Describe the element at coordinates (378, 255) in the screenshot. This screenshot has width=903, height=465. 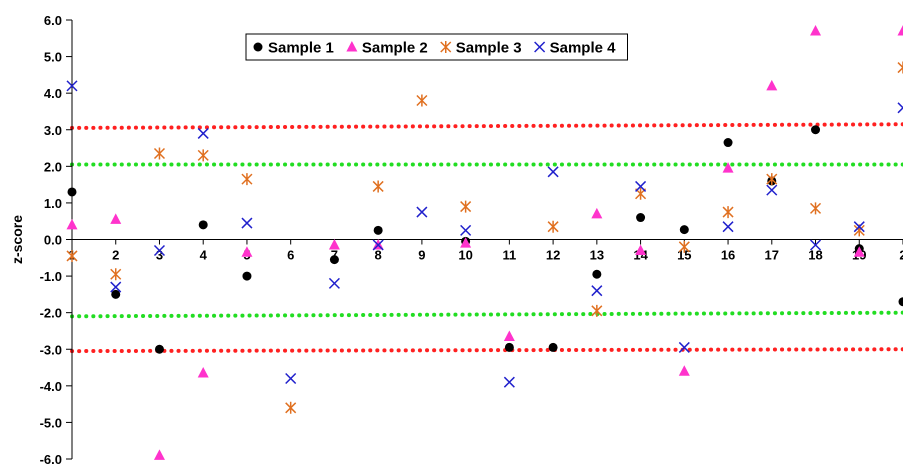
I see `x-tick-label: 8` at that location.